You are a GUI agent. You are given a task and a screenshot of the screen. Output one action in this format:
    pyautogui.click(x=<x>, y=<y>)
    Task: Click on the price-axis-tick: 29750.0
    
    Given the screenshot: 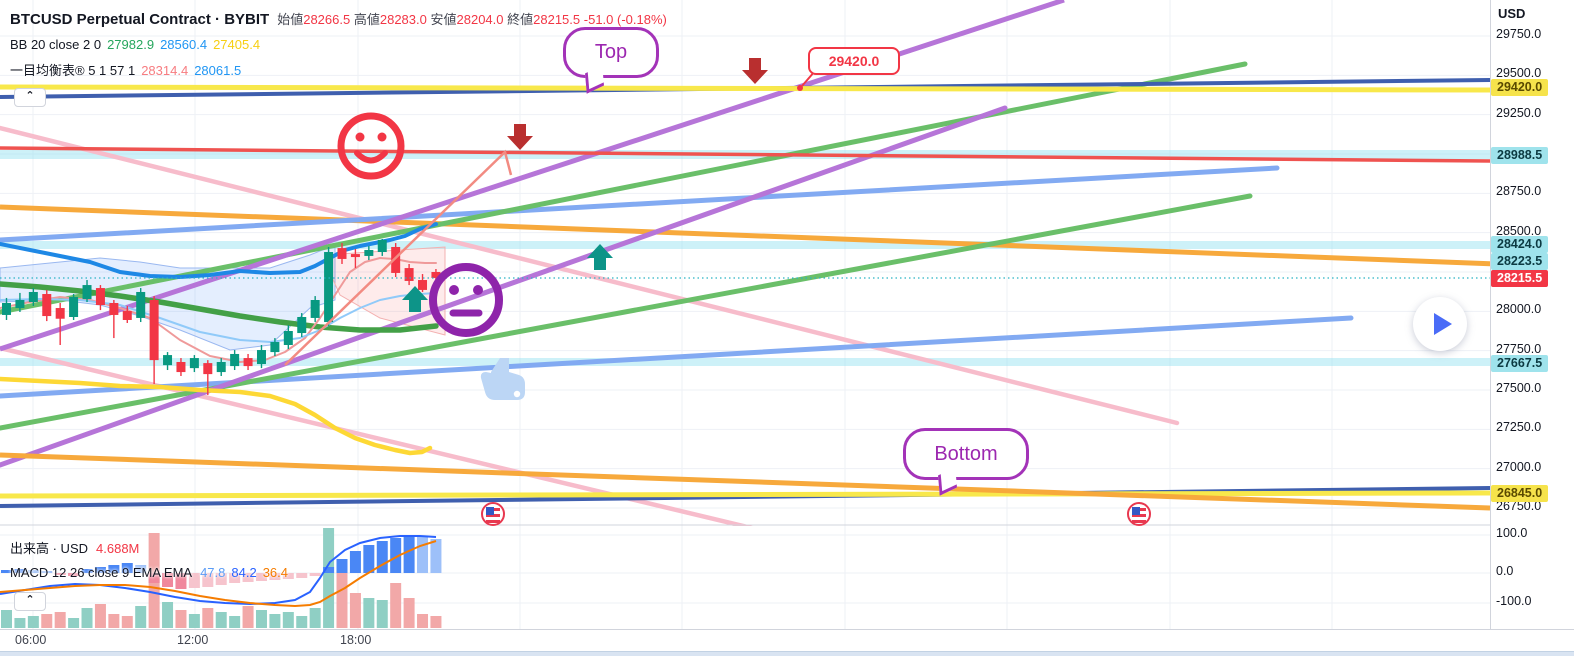 What is the action you would take?
    pyautogui.click(x=1519, y=34)
    